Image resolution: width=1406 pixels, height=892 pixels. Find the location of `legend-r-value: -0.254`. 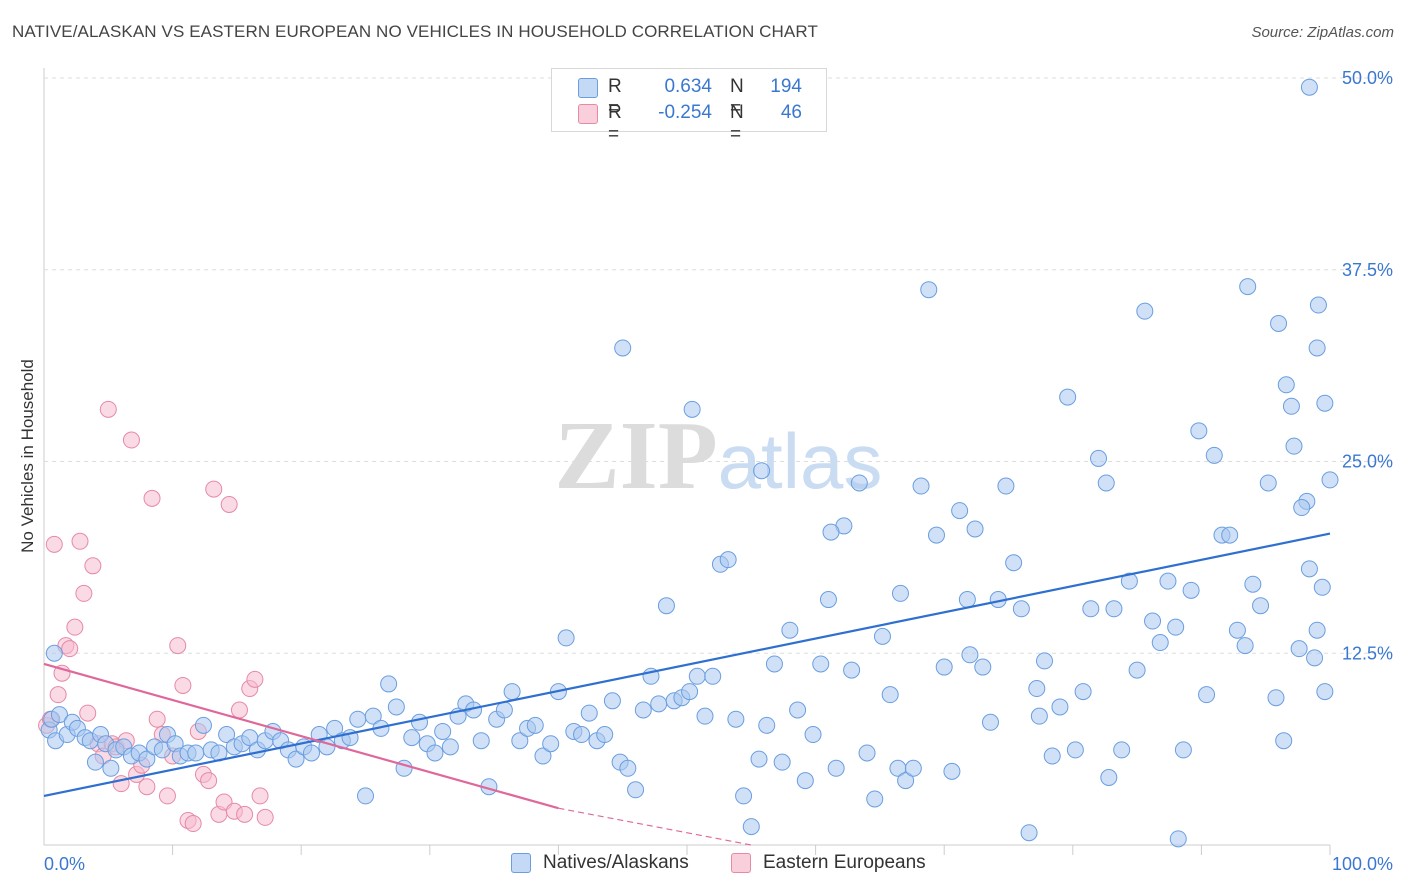

legend-r-value: -0.254 is located at coordinates (685, 112).